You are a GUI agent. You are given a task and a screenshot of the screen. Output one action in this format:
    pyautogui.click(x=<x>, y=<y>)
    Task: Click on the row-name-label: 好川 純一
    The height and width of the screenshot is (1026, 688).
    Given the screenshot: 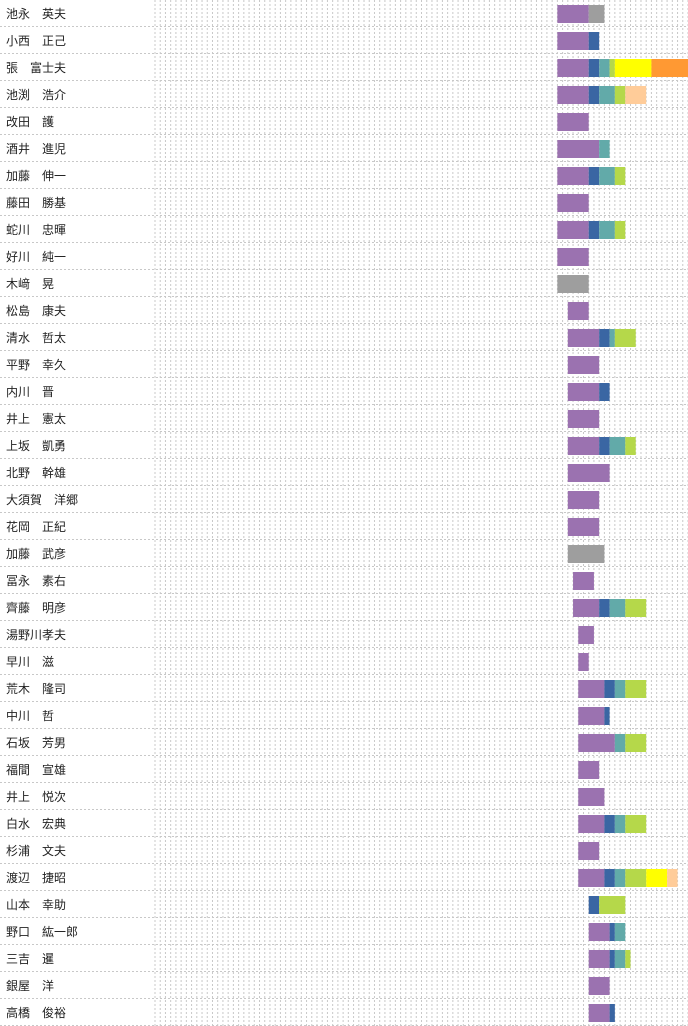 What is the action you would take?
    pyautogui.click(x=36, y=257)
    